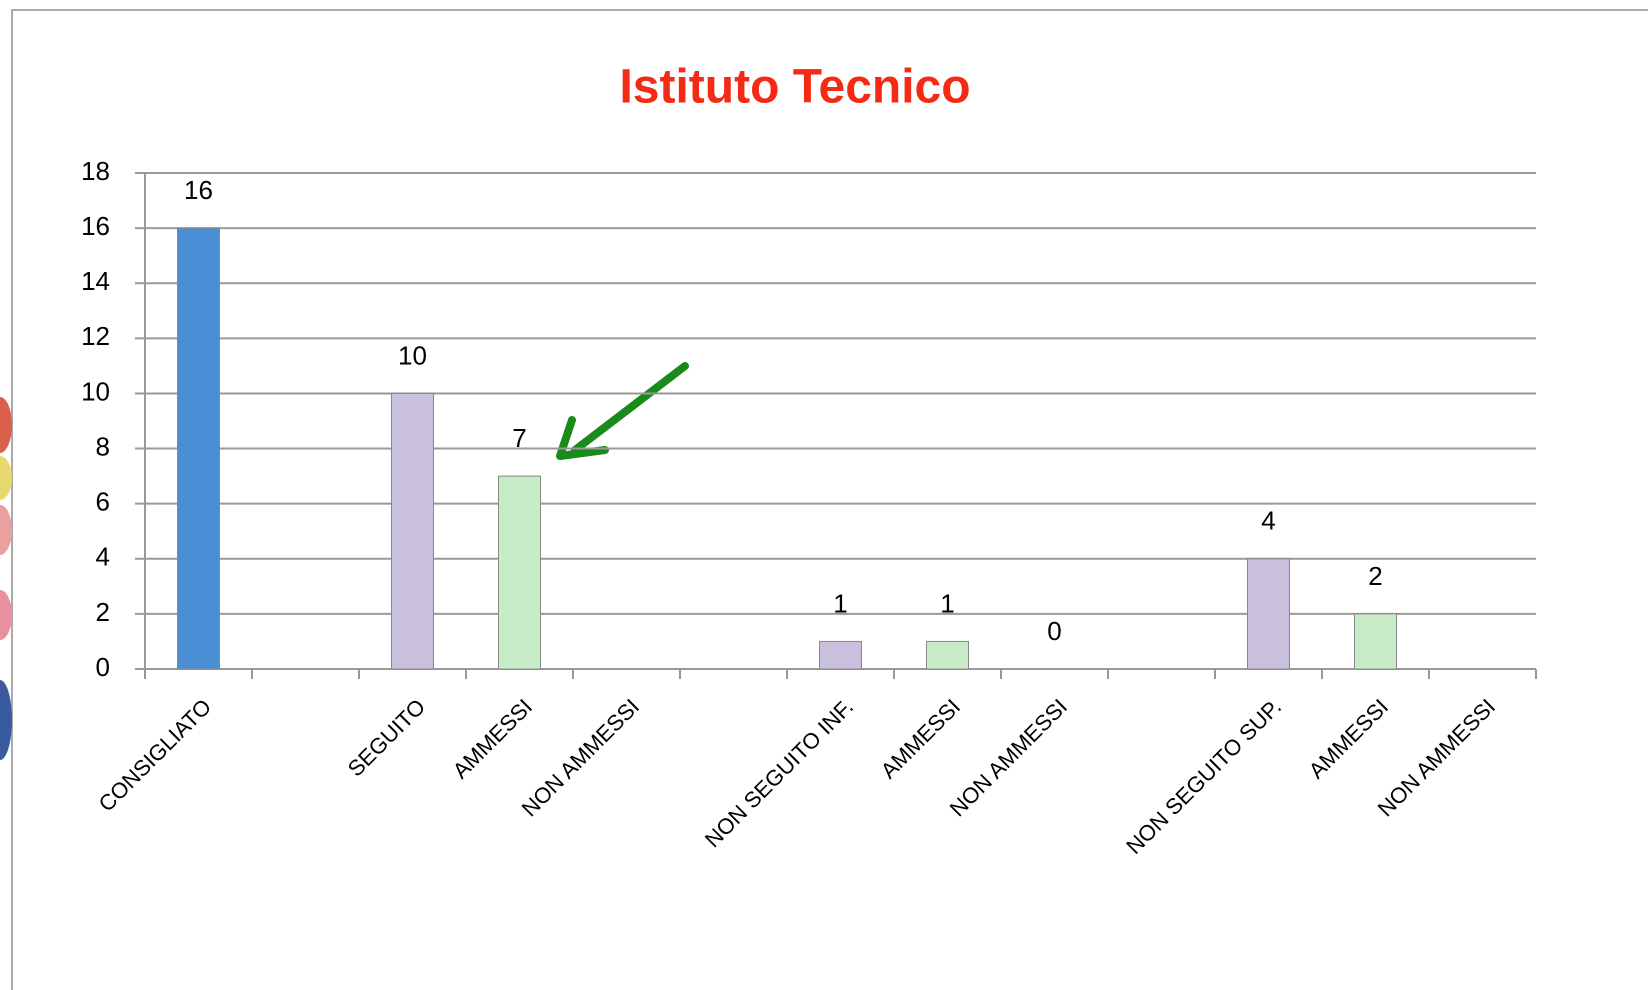 Image resolution: width=1648 pixels, height=990 pixels. I want to click on y-tick-label: 8, so click(103, 446).